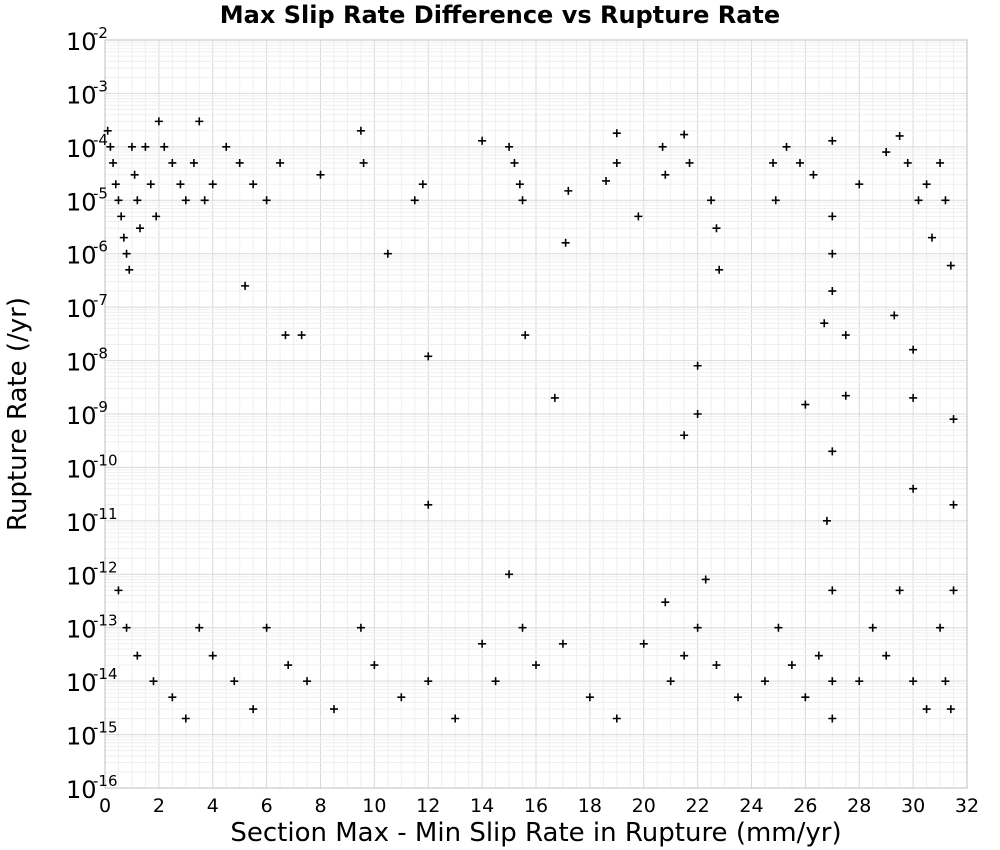  What do you see at coordinates (100, 140) in the screenshot?
I see `y-tick-label-exponent: -4` at bounding box center [100, 140].